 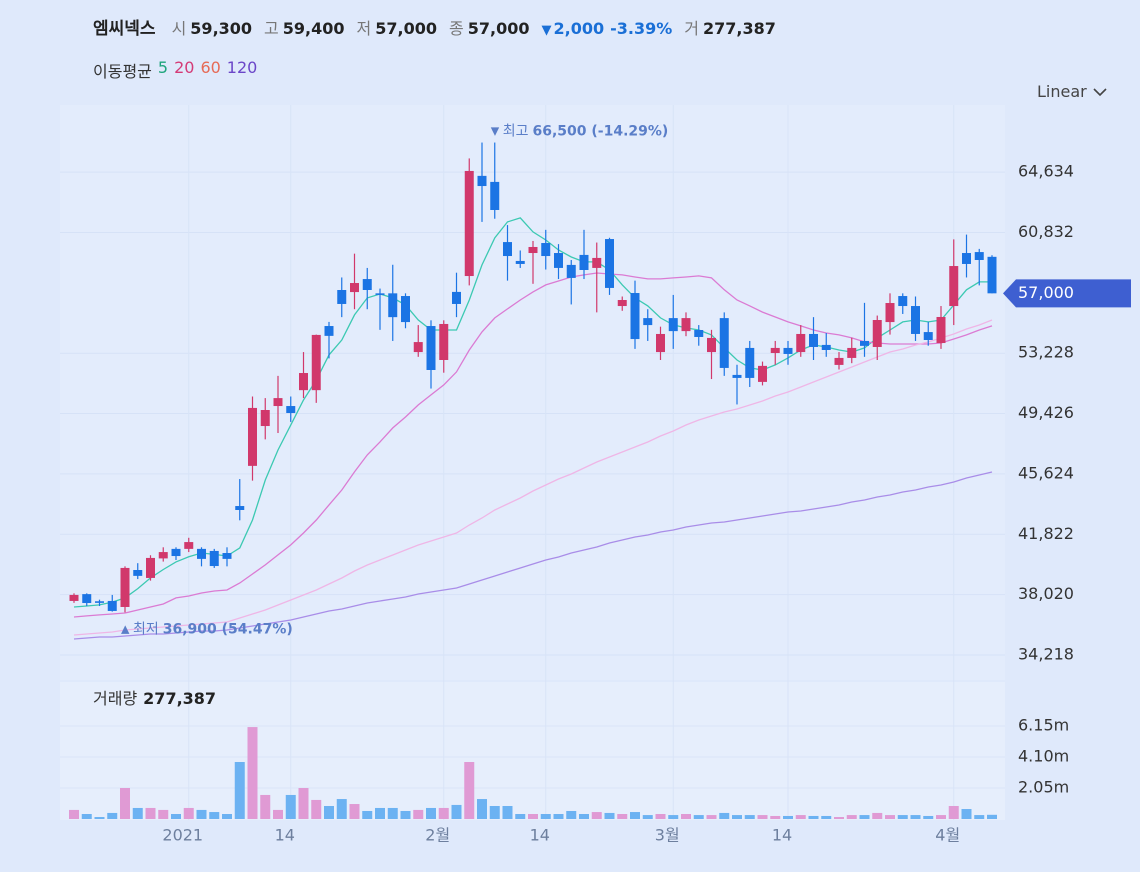 What do you see at coordinates (739, 28) in the screenshot?
I see `volume-value: 277,387` at bounding box center [739, 28].